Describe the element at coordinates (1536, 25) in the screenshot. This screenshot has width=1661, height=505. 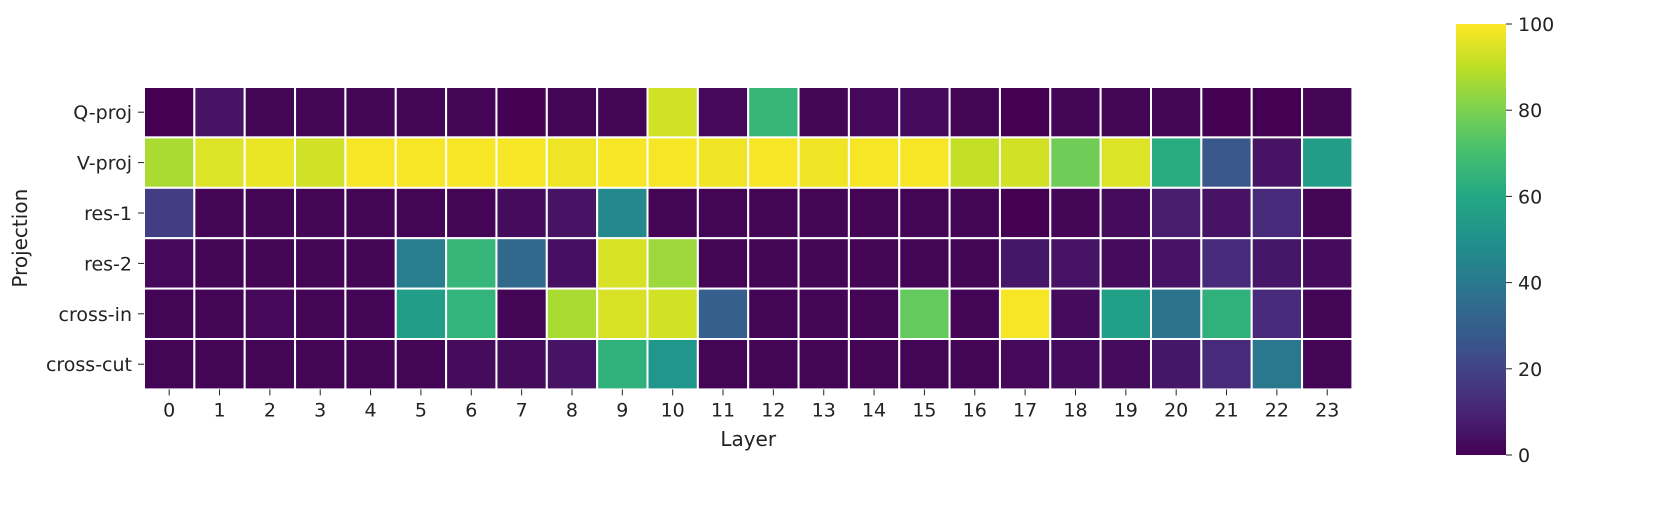
I see `colorbar-tick-label: 100` at that location.